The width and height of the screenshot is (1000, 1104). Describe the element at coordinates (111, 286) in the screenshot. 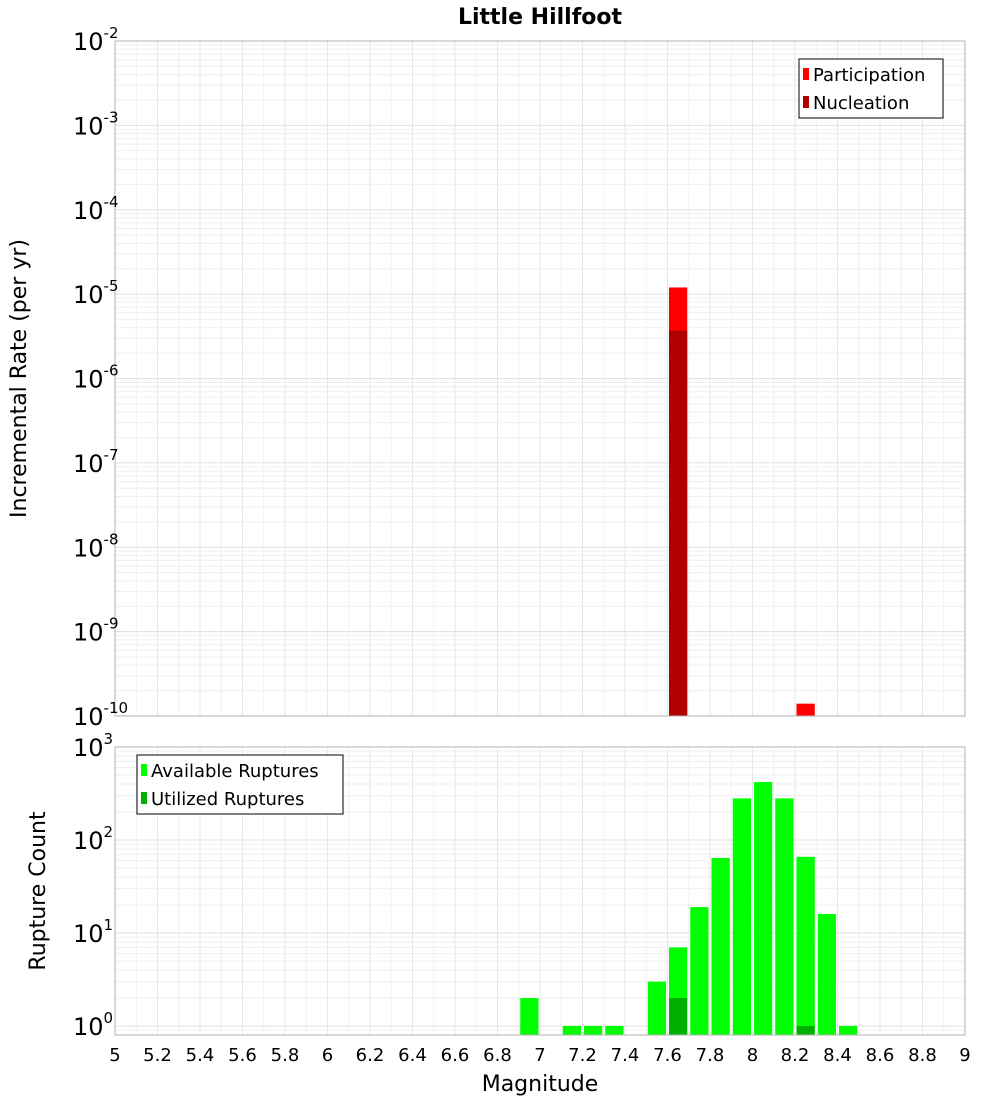

I see `y-tick-exponent: -5` at that location.